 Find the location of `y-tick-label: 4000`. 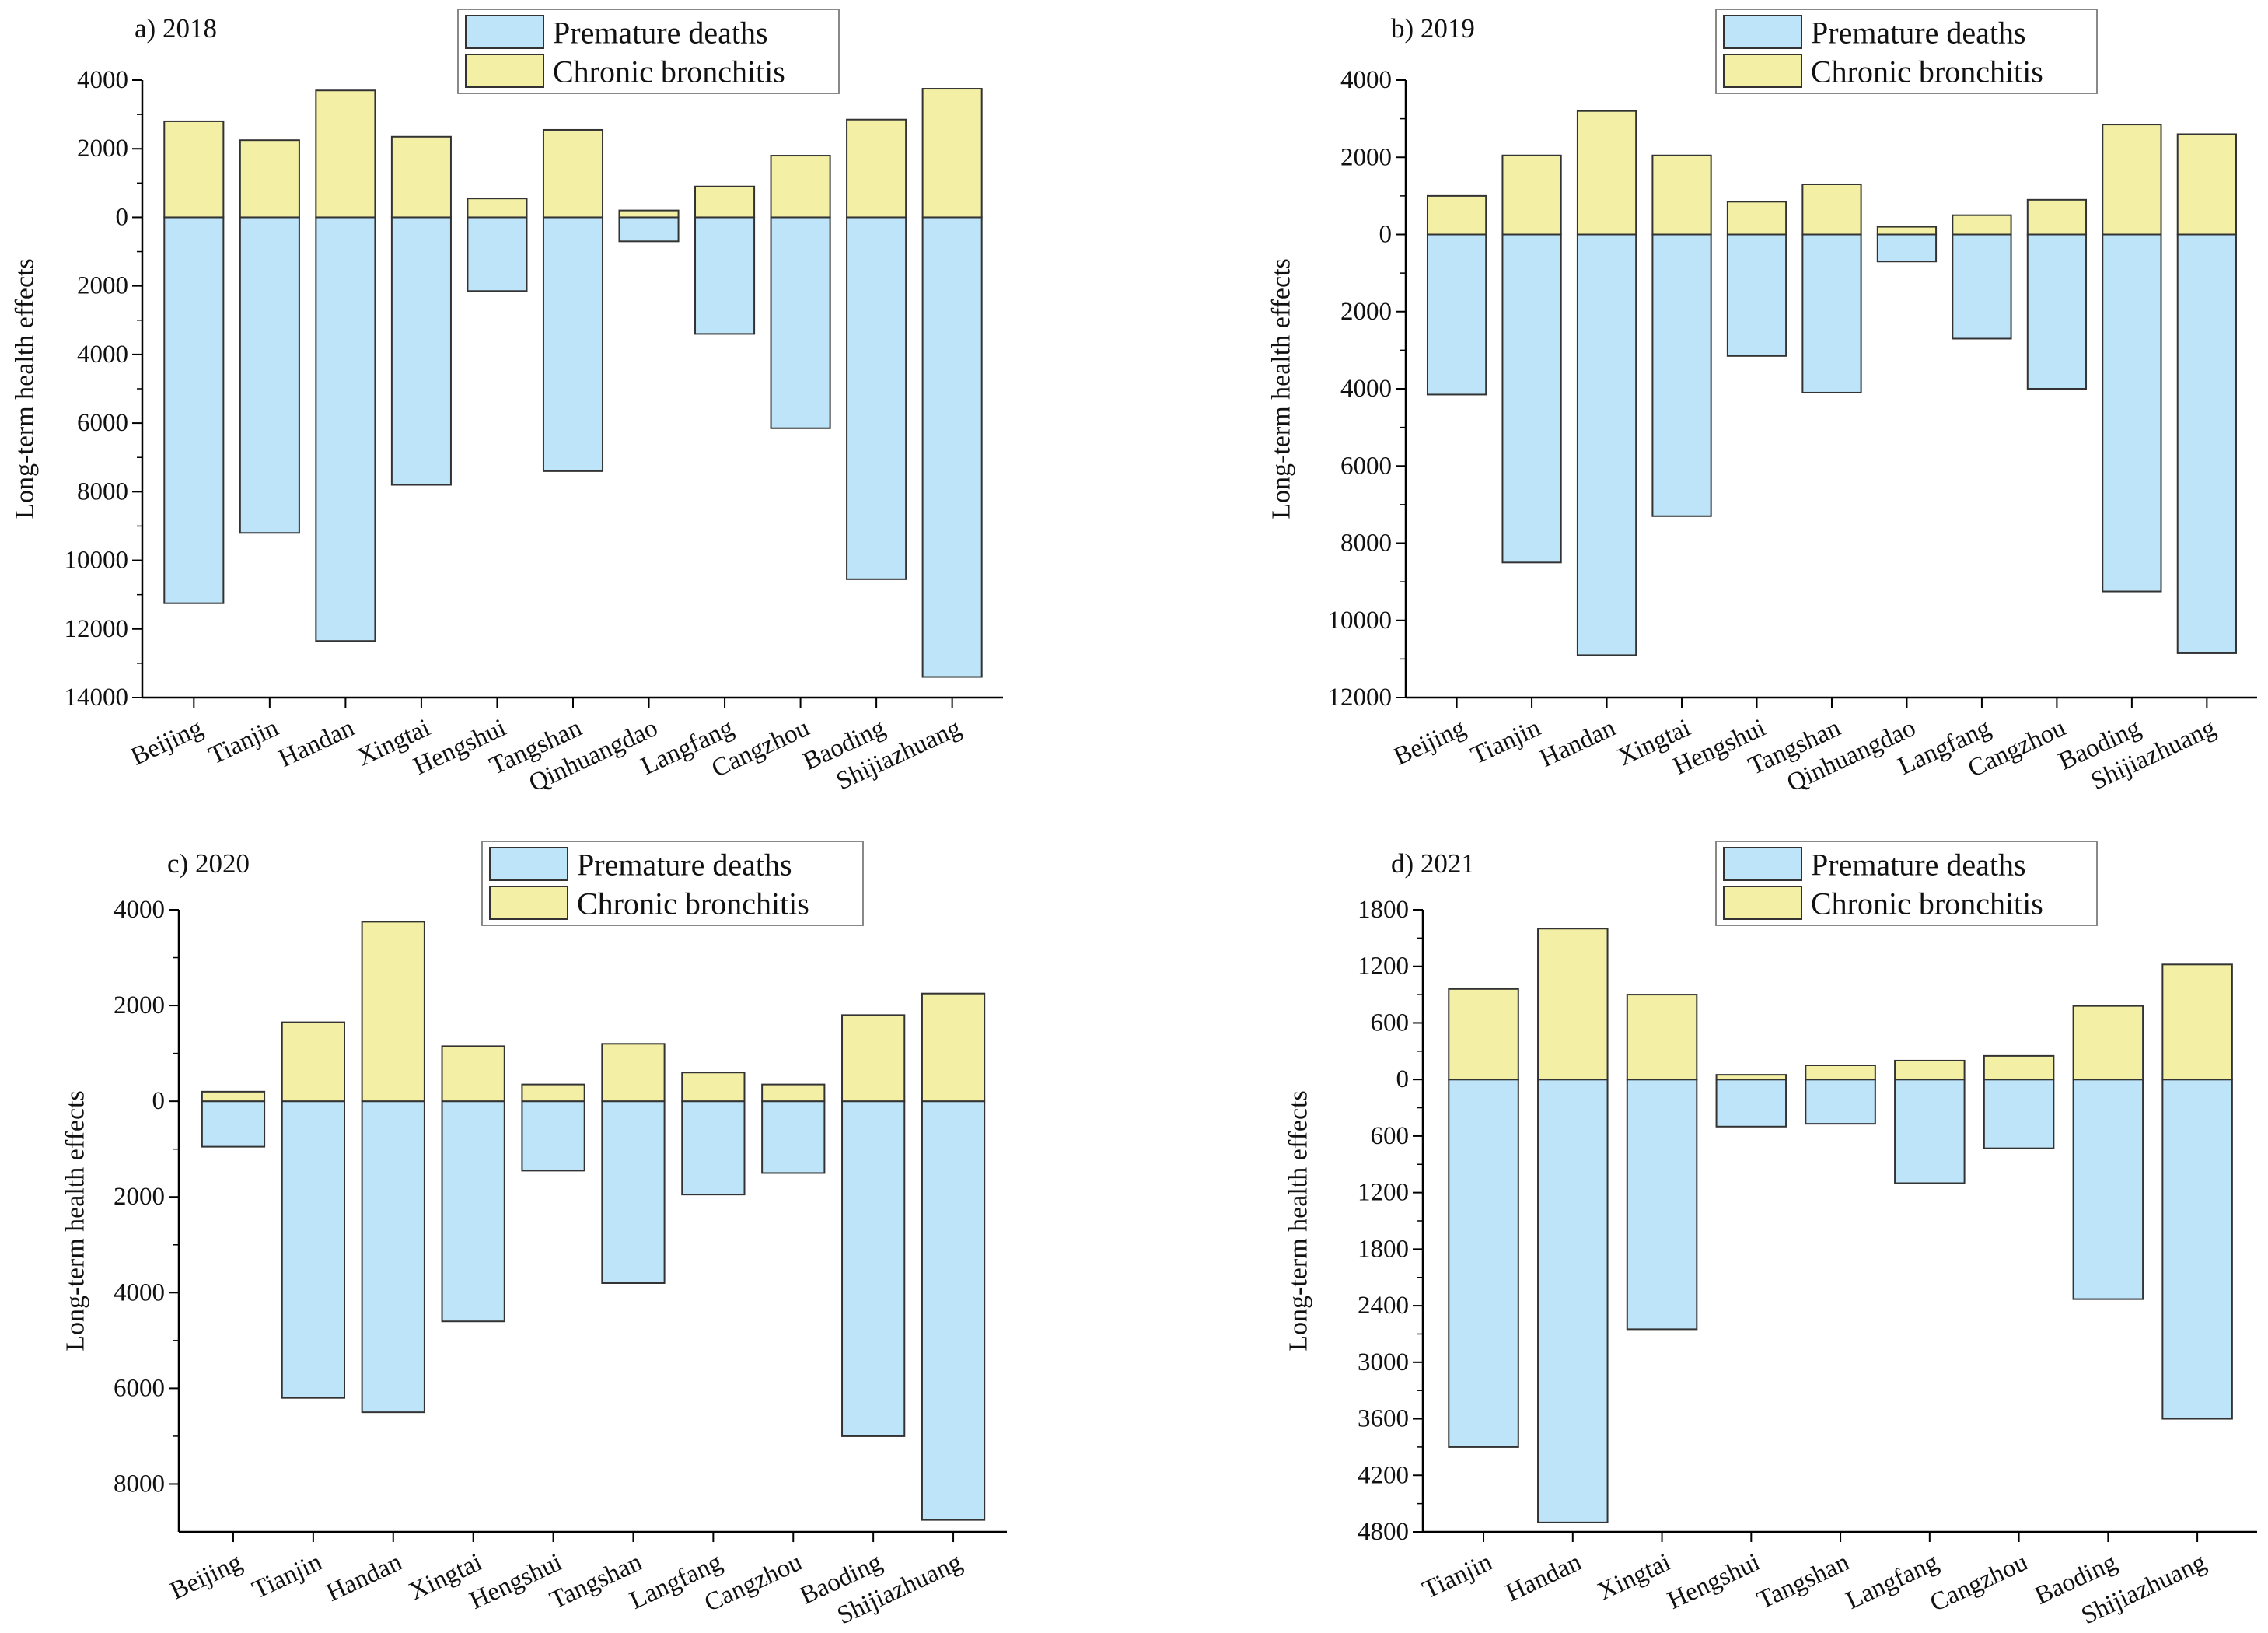

y-tick-label: 4000 is located at coordinates (1366, 80).